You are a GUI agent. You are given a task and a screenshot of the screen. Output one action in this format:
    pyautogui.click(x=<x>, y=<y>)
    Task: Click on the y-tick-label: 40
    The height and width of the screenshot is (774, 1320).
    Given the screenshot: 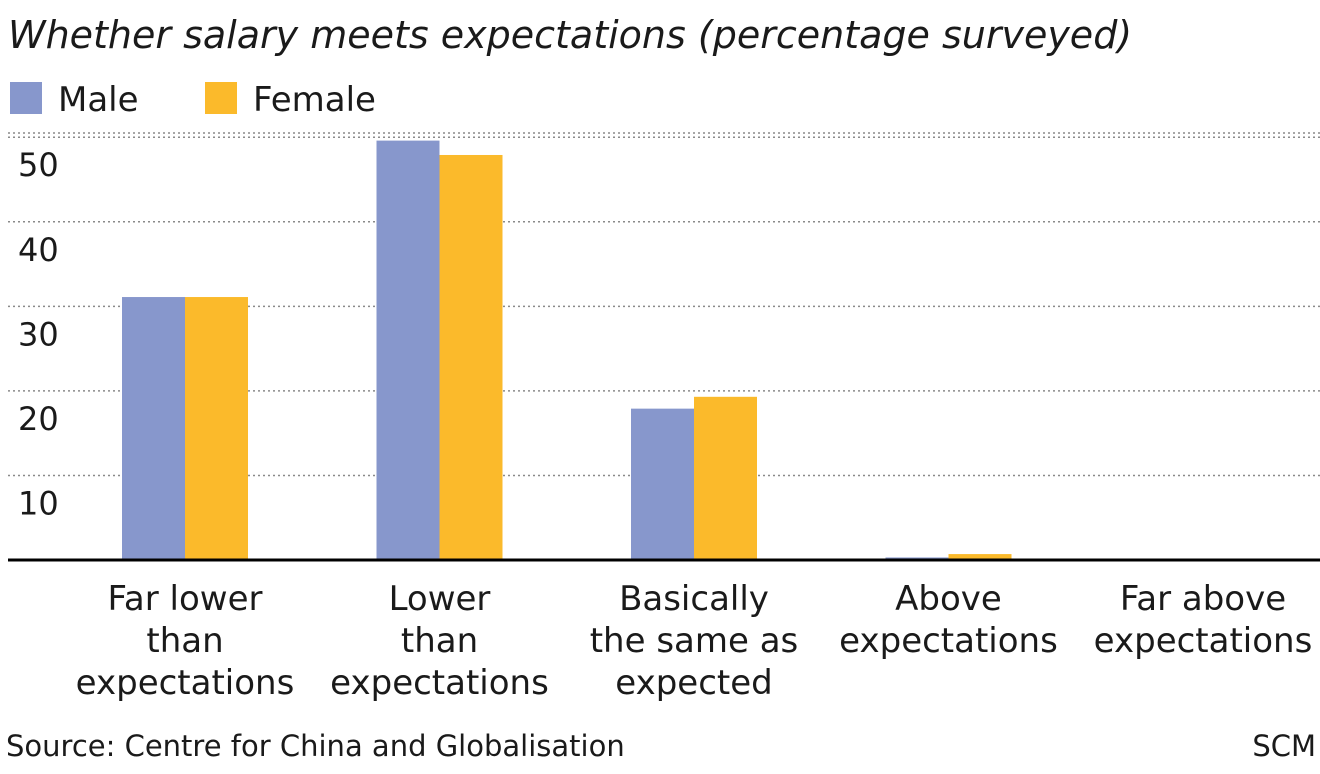 What is the action you would take?
    pyautogui.click(x=38, y=250)
    